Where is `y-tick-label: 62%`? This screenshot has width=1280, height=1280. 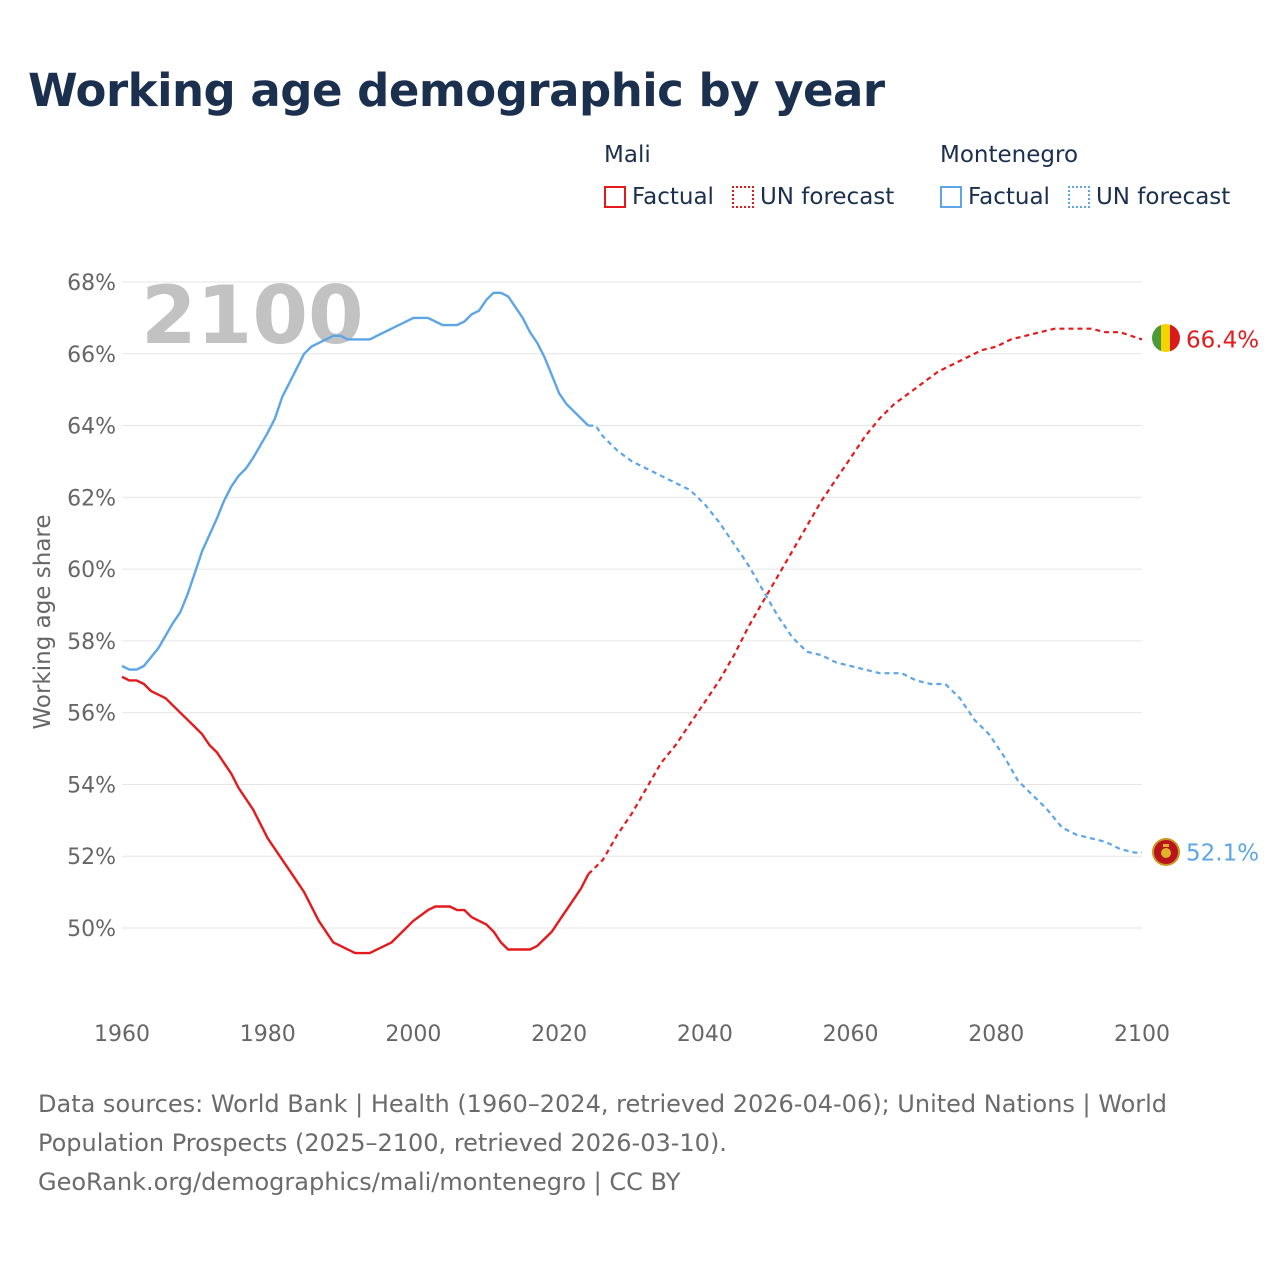 y-tick-label: 62% is located at coordinates (91, 498).